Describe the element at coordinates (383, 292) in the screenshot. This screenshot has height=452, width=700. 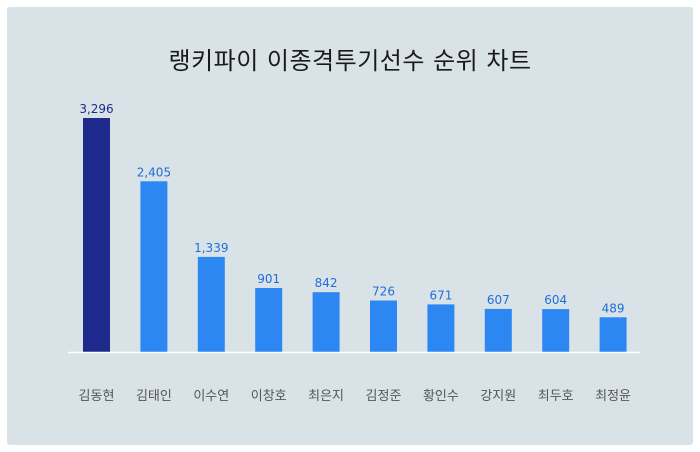
I see `value-label: 726` at that location.